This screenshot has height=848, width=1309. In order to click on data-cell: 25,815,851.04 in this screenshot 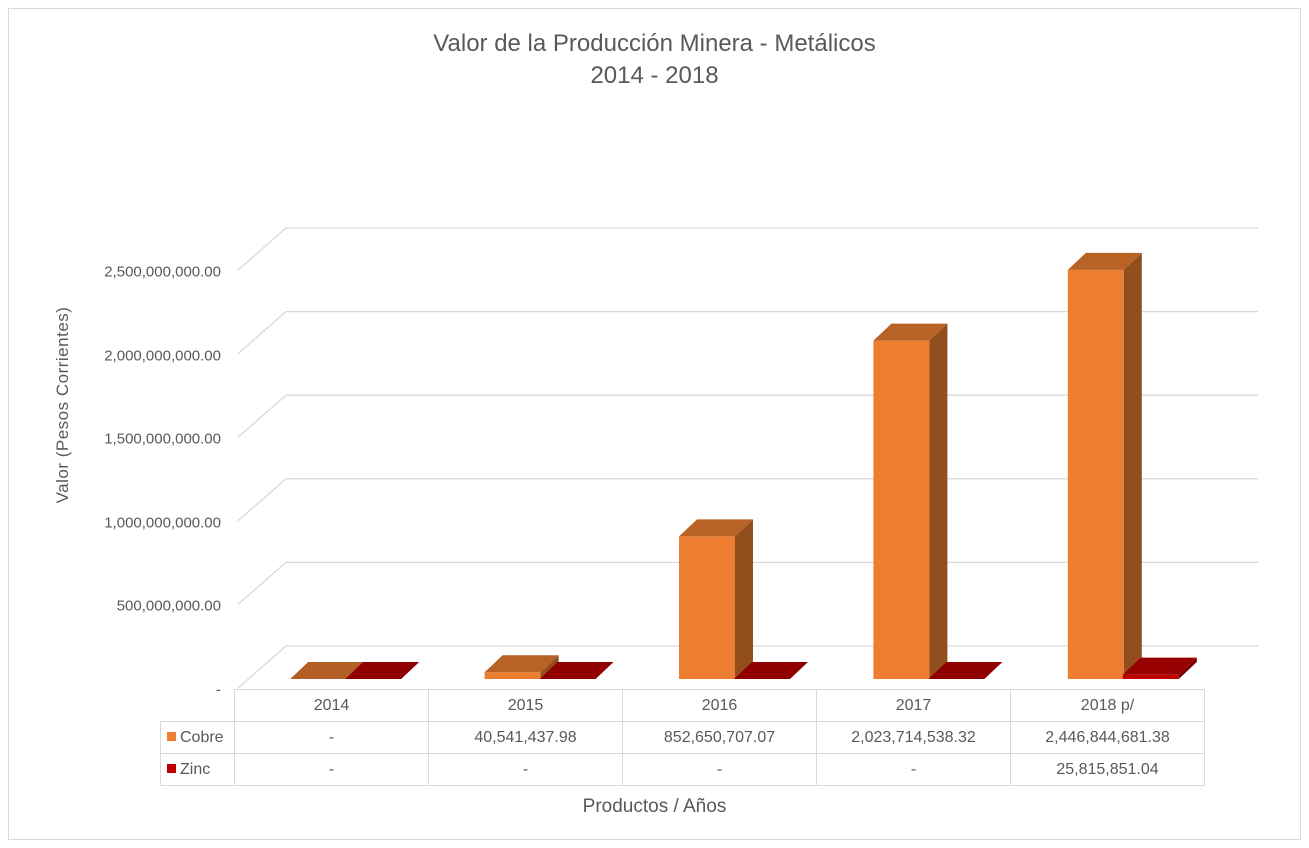, I will do `click(1107, 769)`.